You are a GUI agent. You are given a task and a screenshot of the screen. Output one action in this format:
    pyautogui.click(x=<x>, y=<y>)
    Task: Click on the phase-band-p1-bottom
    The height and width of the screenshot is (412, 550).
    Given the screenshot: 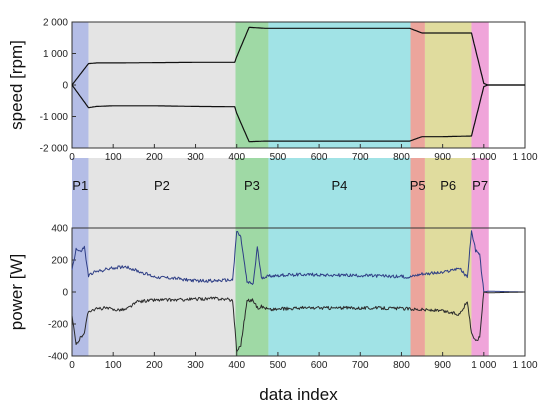 What is the action you would take?
    pyautogui.click(x=80, y=257)
    